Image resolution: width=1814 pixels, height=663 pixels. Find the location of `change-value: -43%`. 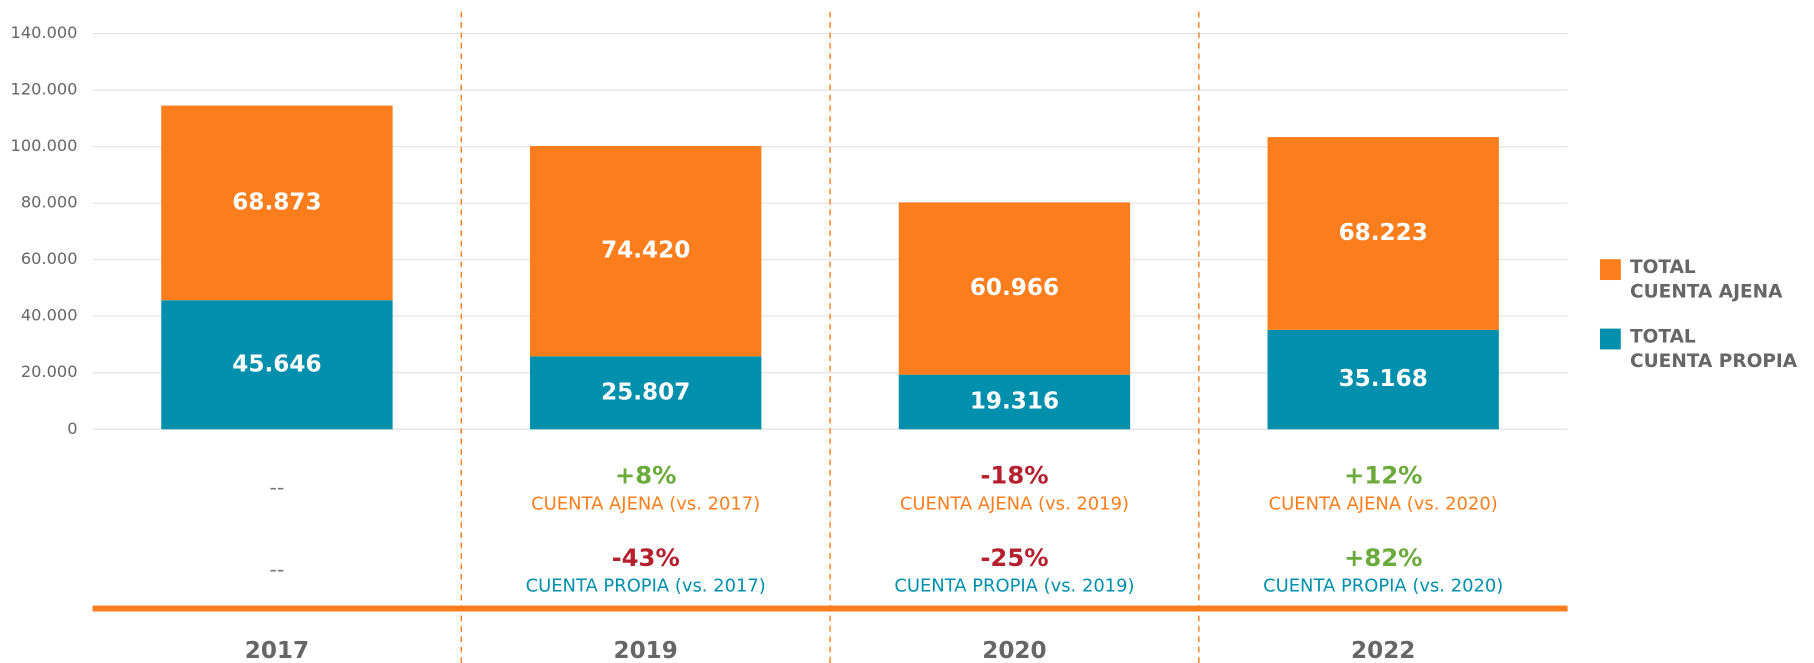

change-value: -43% is located at coordinates (646, 557).